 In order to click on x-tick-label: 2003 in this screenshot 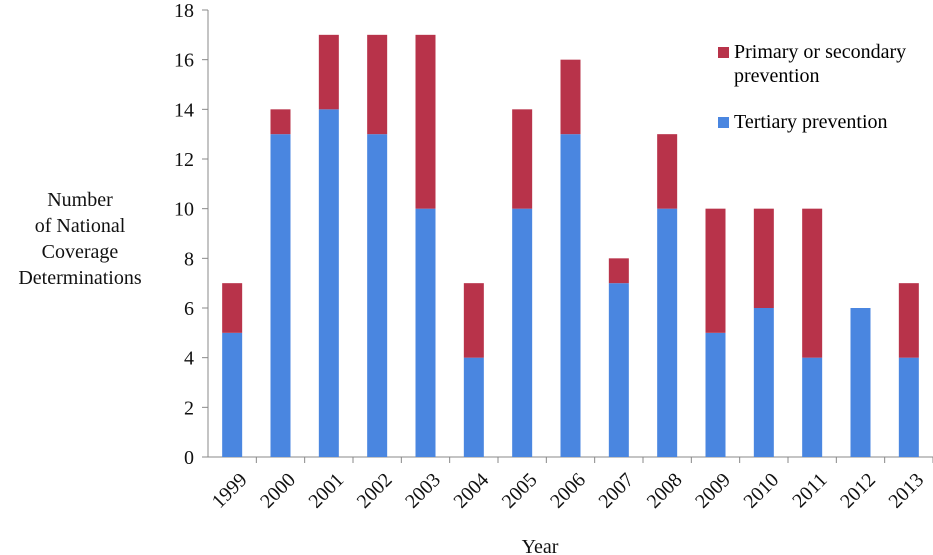, I will do `click(423, 491)`.